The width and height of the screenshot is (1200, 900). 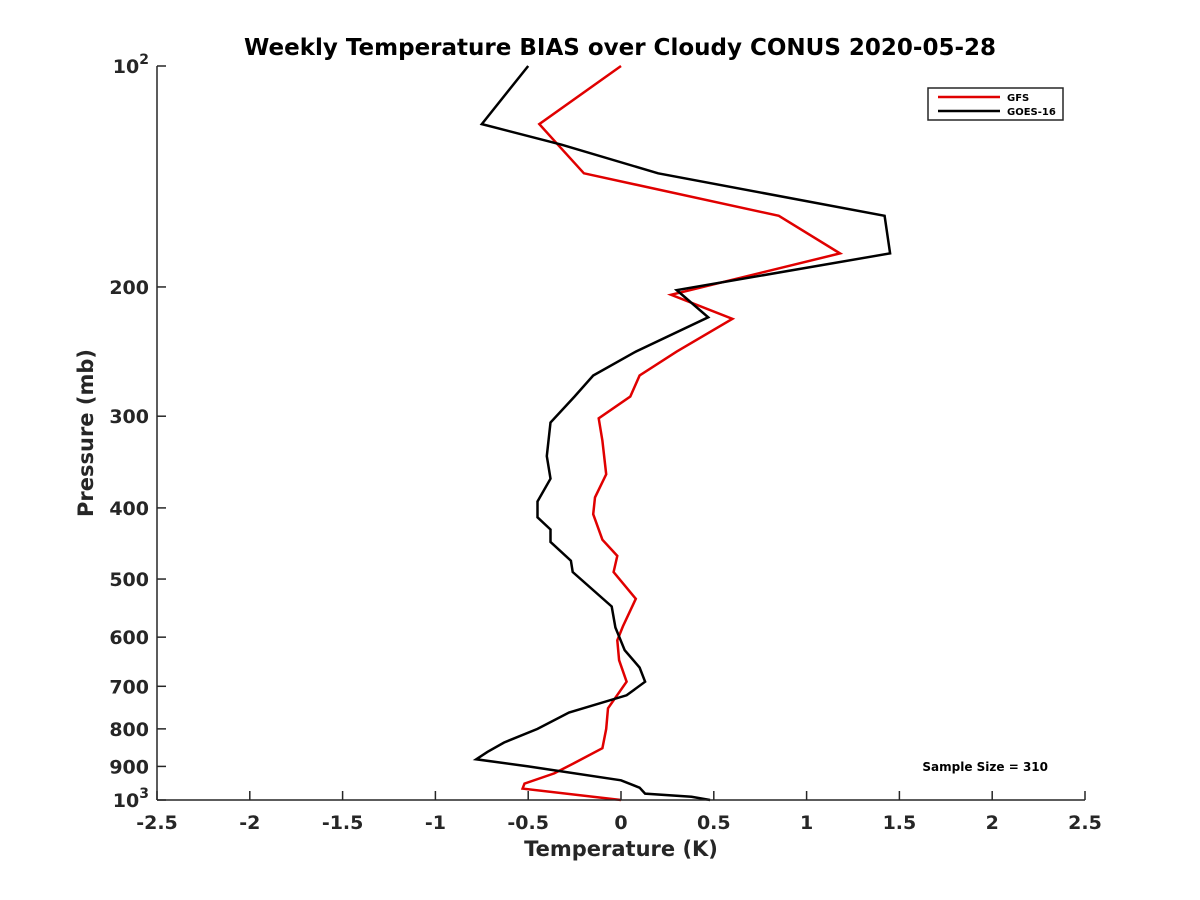 I want to click on x-tick-label: 0.5, so click(x=714, y=823).